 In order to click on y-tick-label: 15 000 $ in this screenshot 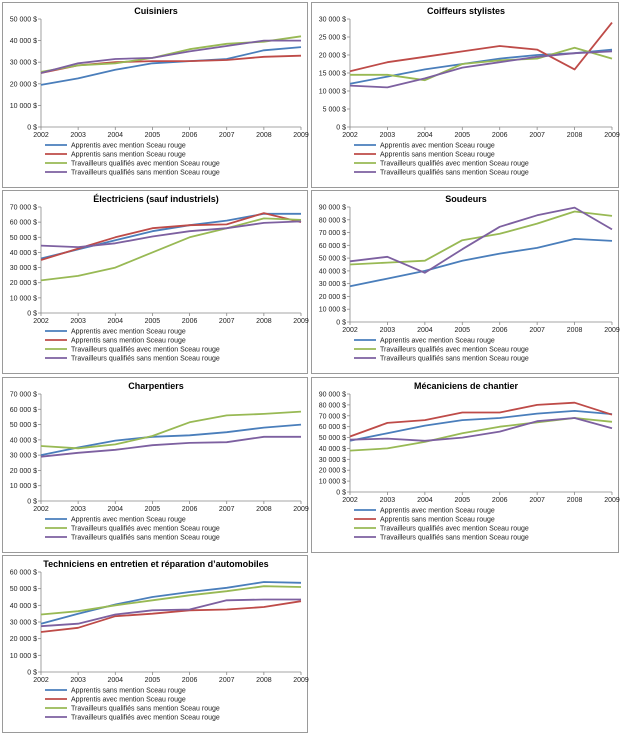, I will do `click(332, 74)`.